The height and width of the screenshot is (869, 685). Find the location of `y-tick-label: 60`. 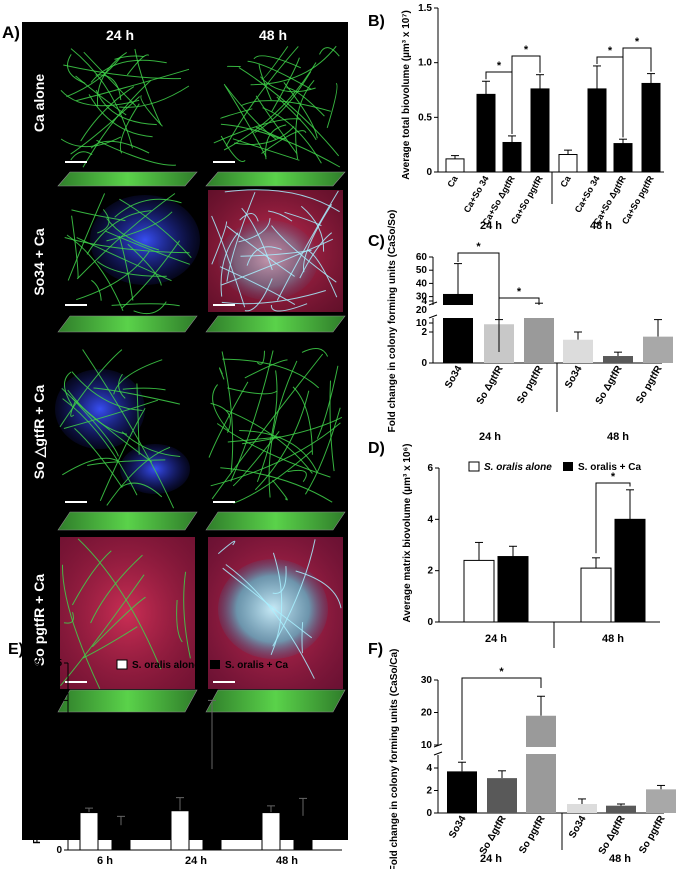

y-tick-label: 60 is located at coordinates (422, 257).